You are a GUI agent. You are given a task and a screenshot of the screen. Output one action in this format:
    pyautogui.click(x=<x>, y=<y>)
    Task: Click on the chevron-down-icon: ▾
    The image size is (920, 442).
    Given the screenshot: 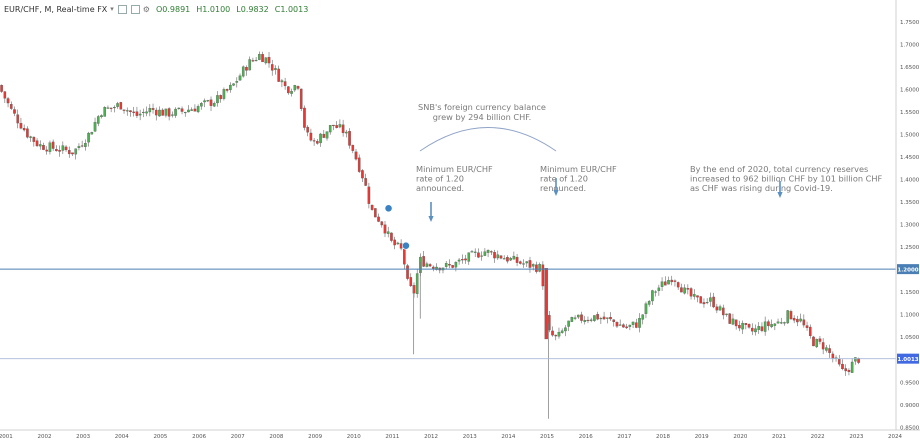 What is the action you would take?
    pyautogui.click(x=112, y=9)
    